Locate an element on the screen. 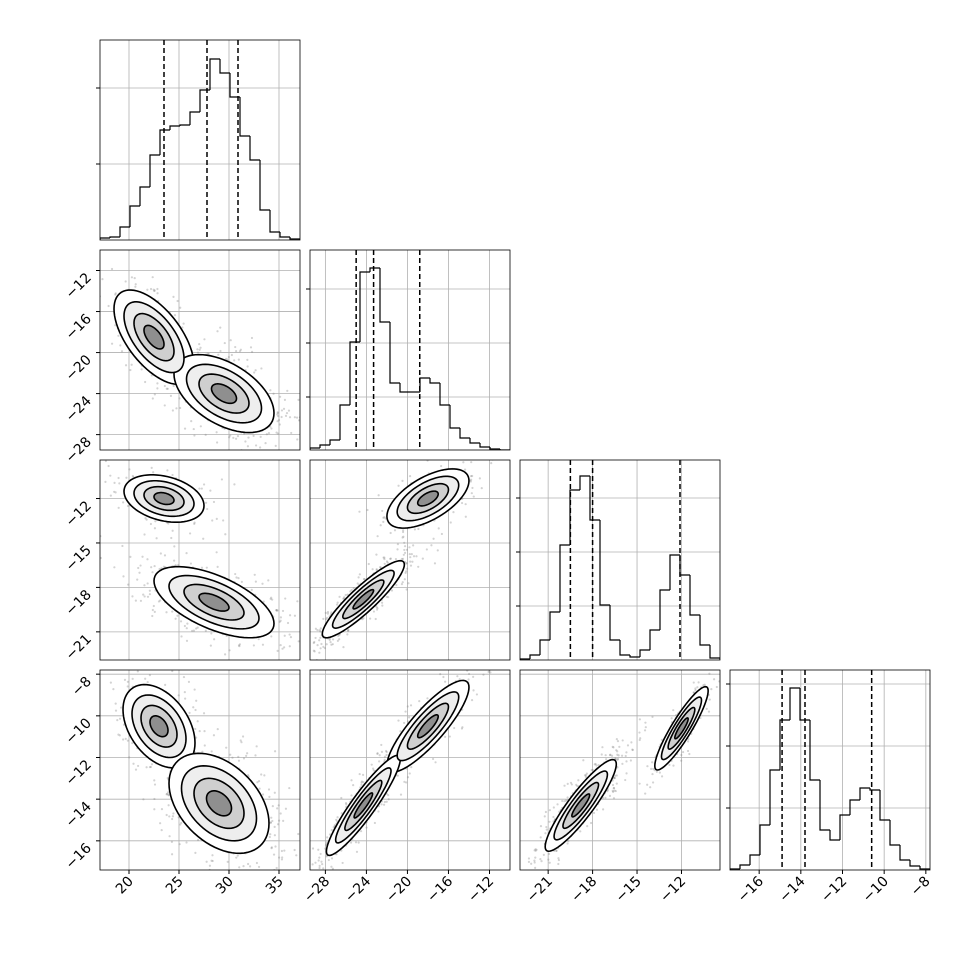  y-tick-label: −18 is located at coordinates (79, 603).